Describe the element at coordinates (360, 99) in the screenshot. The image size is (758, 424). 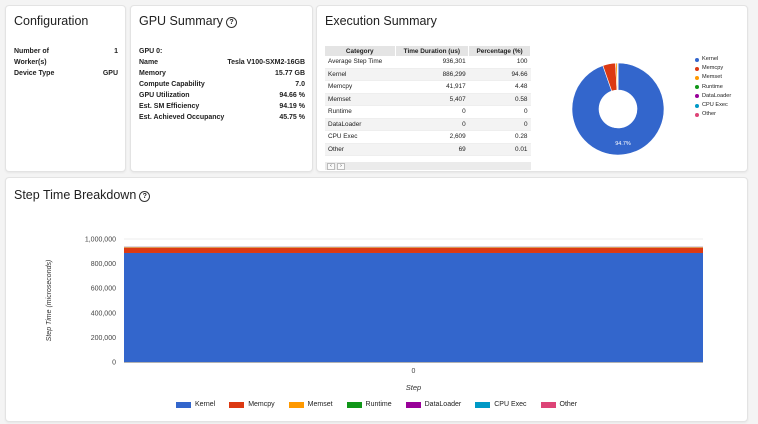
I see `category-cell: Memset` at that location.